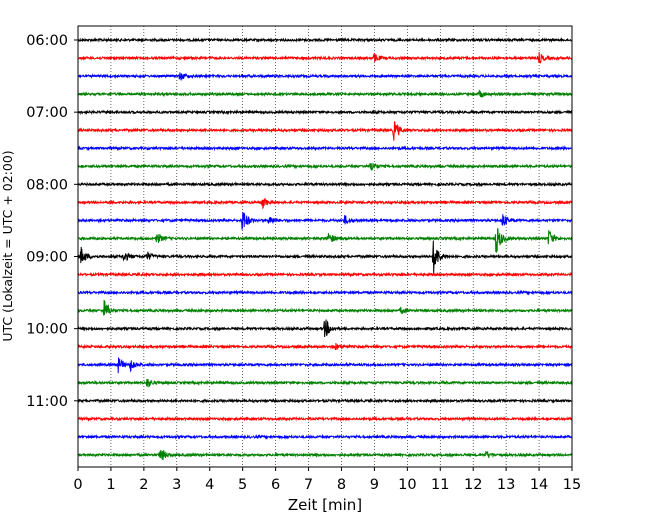 The image size is (650, 520). Describe the element at coordinates (176, 485) in the screenshot. I see `x-tick-label: 3` at that location.